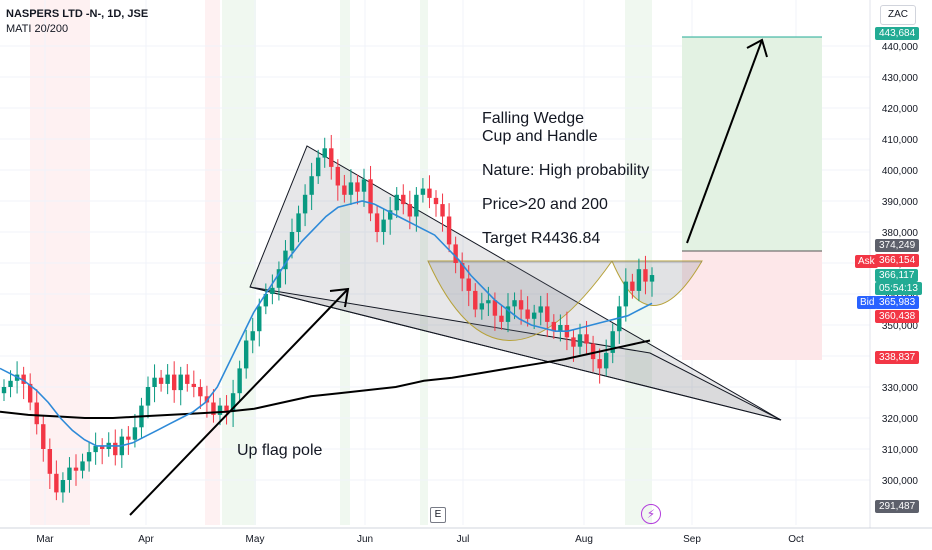  Describe the element at coordinates (867, 302) in the screenshot. I see `bid-label: Bid` at that location.